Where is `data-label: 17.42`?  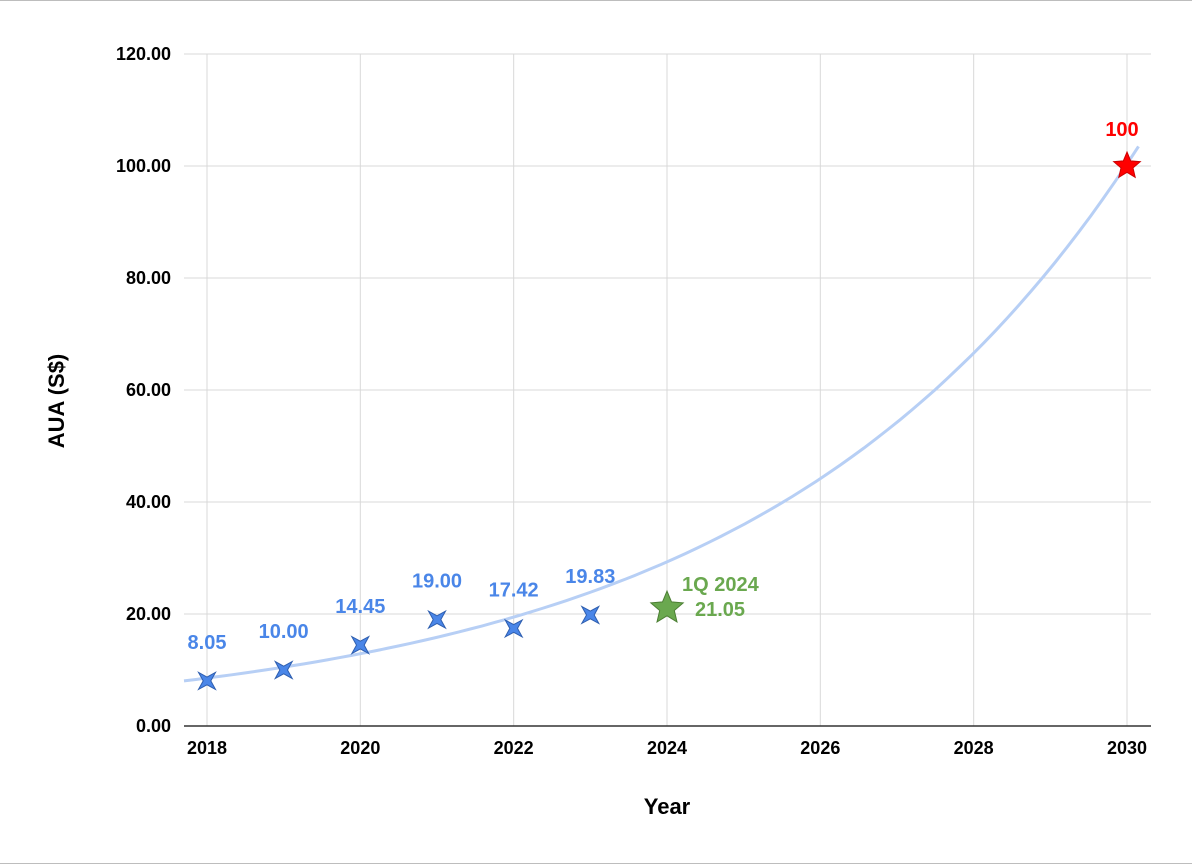
data-label: 17.42 is located at coordinates (514, 590).